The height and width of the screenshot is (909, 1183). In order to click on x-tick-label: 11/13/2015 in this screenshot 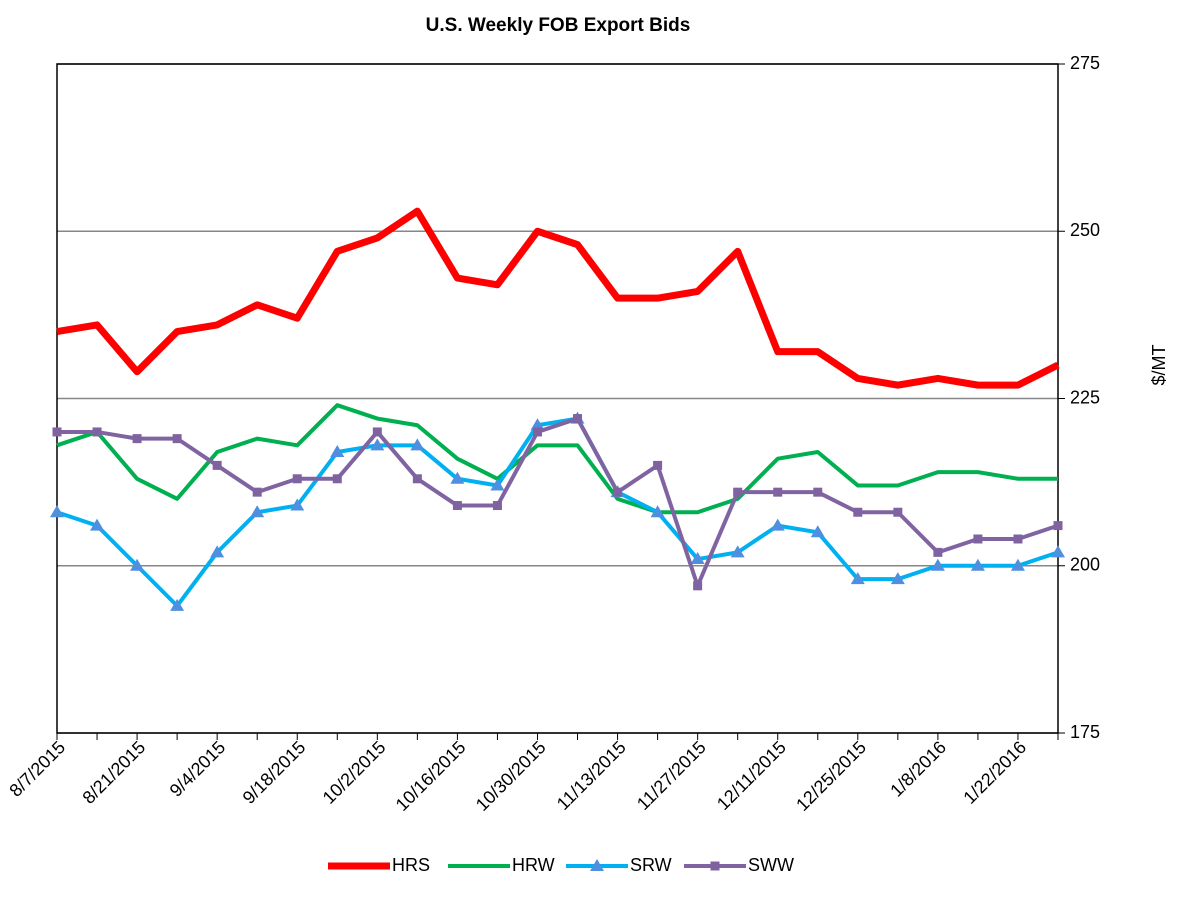, I will do `click(591, 775)`.